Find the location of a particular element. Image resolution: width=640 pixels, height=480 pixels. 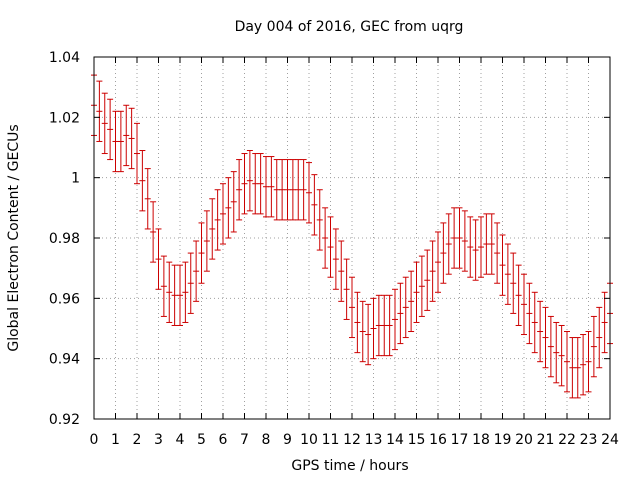

x-tick-label: 19 is located at coordinates (503, 440).